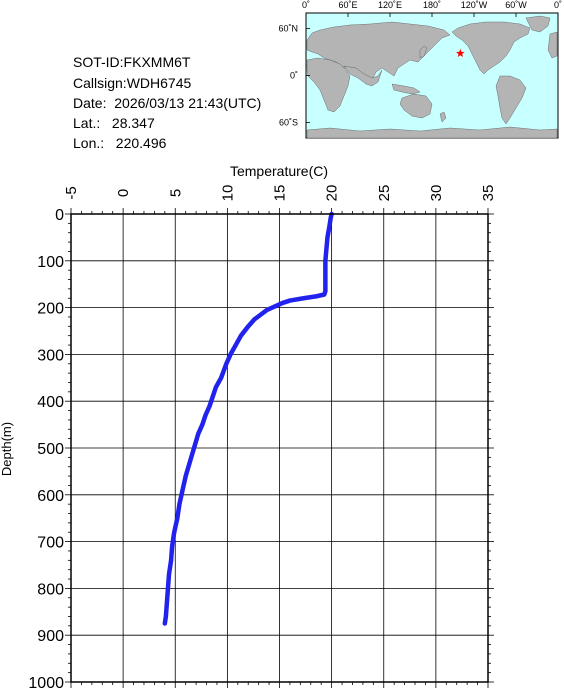  Describe the element at coordinates (123, 193) in the screenshot. I see `x-tick-label: 0` at that location.